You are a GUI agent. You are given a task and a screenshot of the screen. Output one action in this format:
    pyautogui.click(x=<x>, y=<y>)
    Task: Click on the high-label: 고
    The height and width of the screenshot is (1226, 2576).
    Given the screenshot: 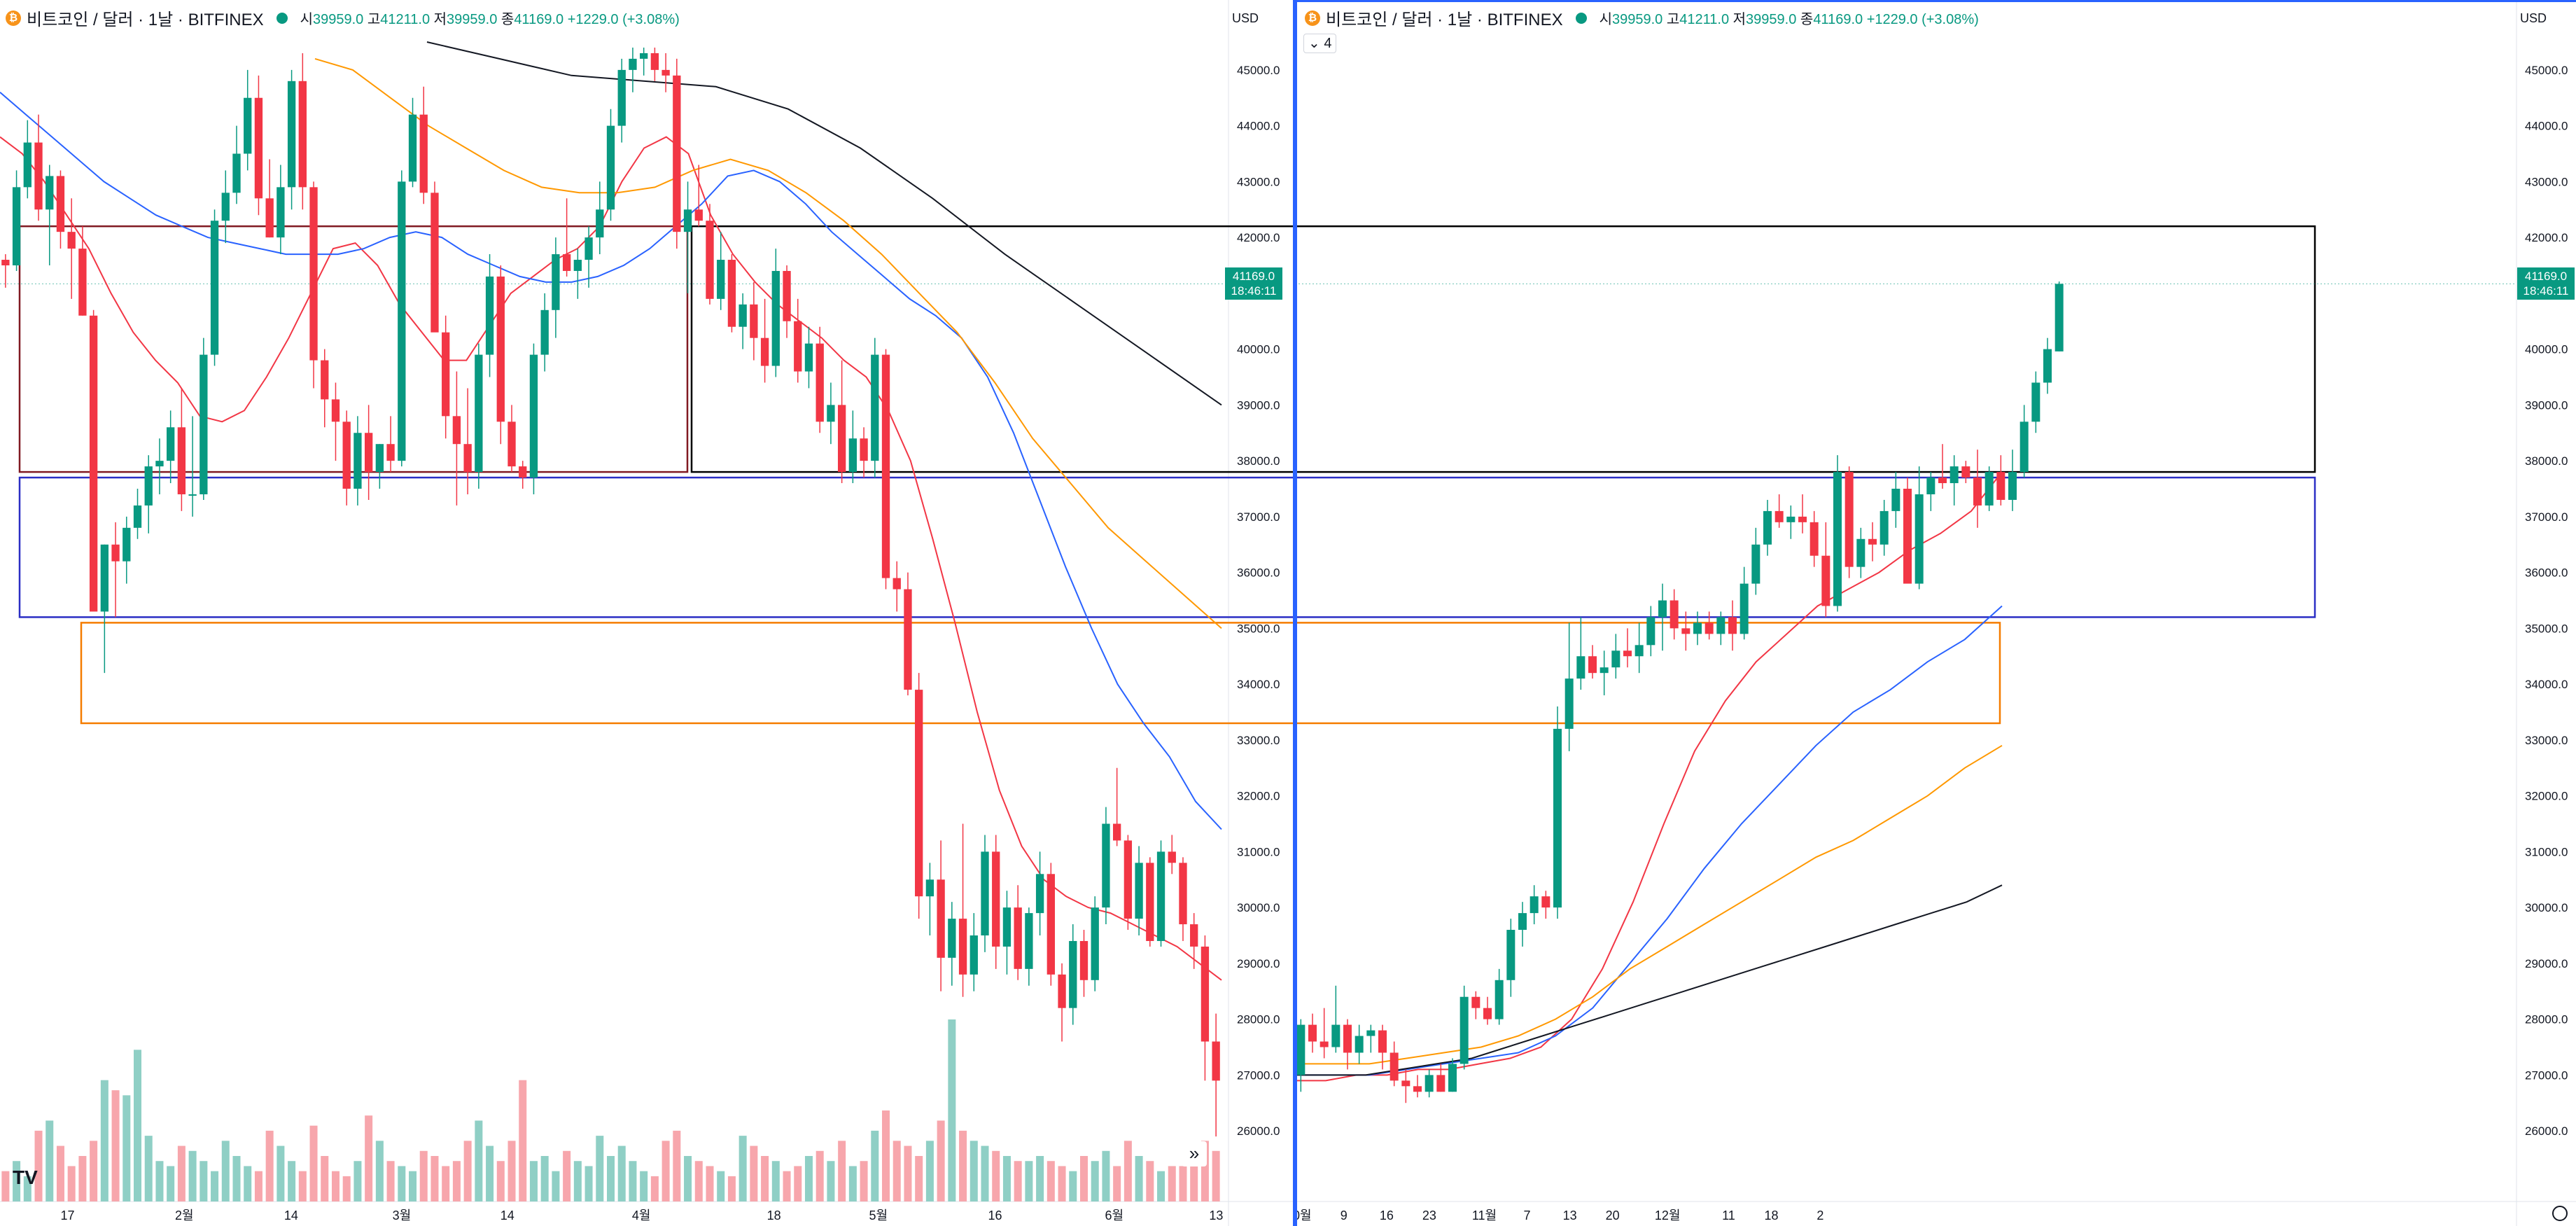 What is the action you would take?
    pyautogui.click(x=1673, y=19)
    